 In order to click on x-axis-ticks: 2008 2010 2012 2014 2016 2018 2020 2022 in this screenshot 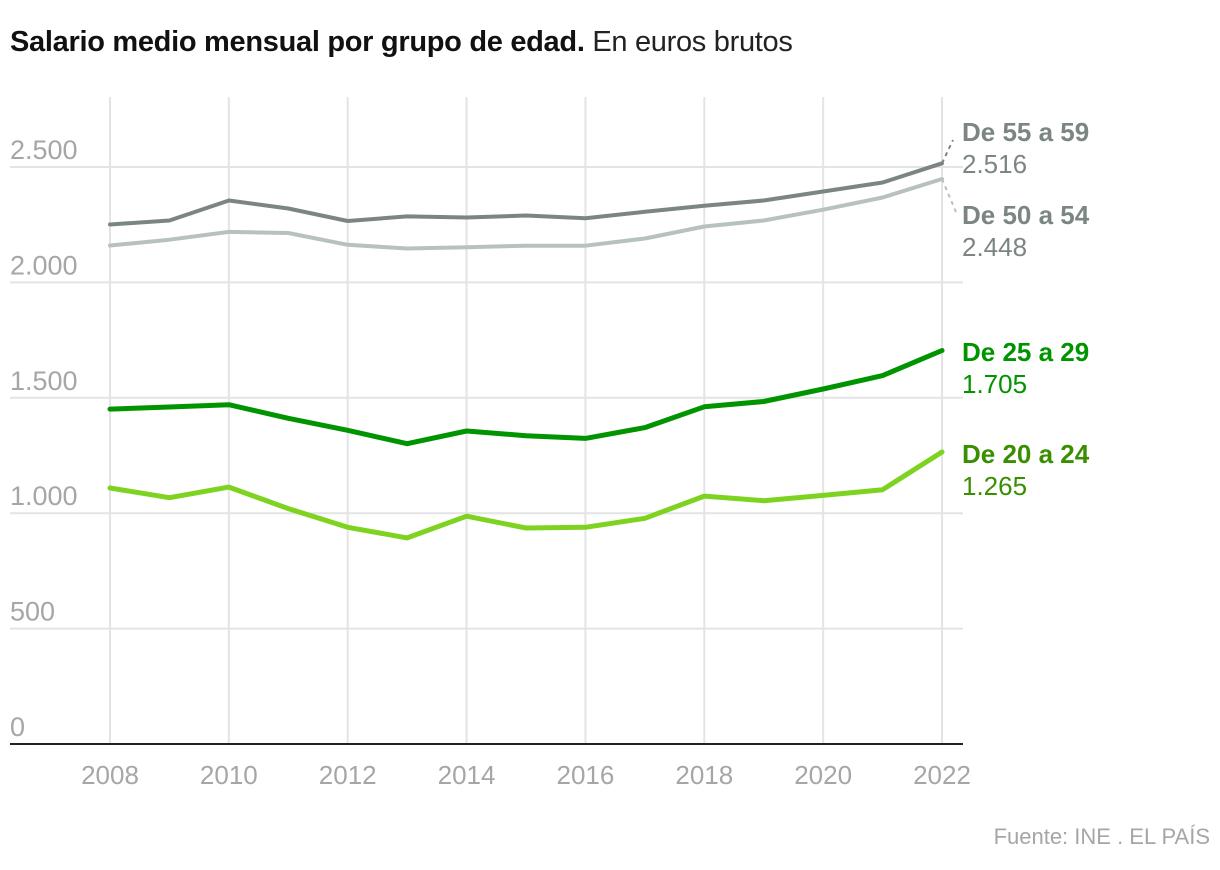, I will do `click(526, 775)`.